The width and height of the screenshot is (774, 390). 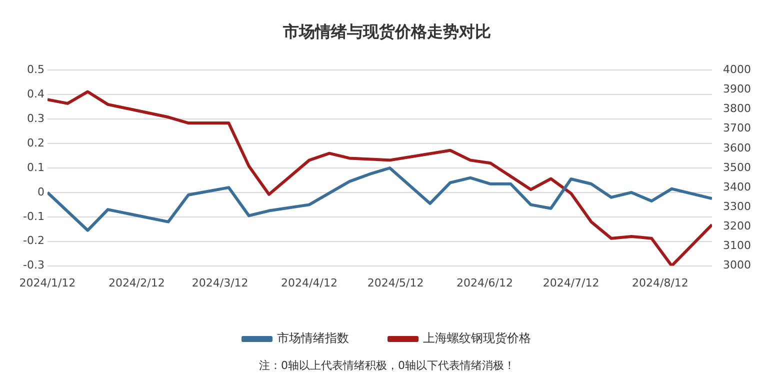 What do you see at coordinates (33, 265) in the screenshot?
I see `y-tick-label: -0.3` at bounding box center [33, 265].